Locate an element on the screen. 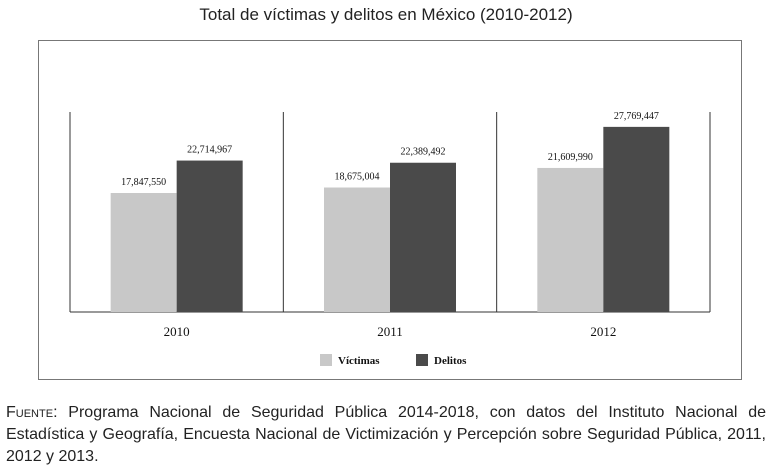 The width and height of the screenshot is (772, 471). data-label: 22,389,492 is located at coordinates (423, 152).